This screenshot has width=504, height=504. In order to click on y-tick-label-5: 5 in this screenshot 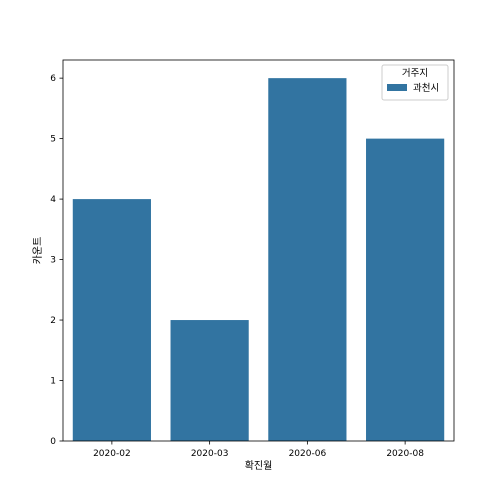, I will do `click(53, 140)`.